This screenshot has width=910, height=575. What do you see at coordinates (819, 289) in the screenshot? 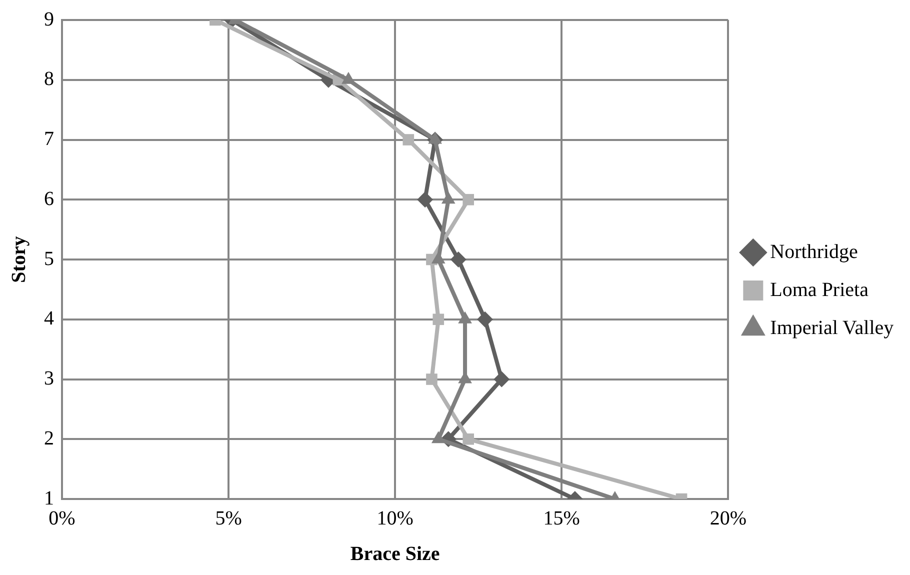
I see `legend-label: Loma Prieta` at bounding box center [819, 289].